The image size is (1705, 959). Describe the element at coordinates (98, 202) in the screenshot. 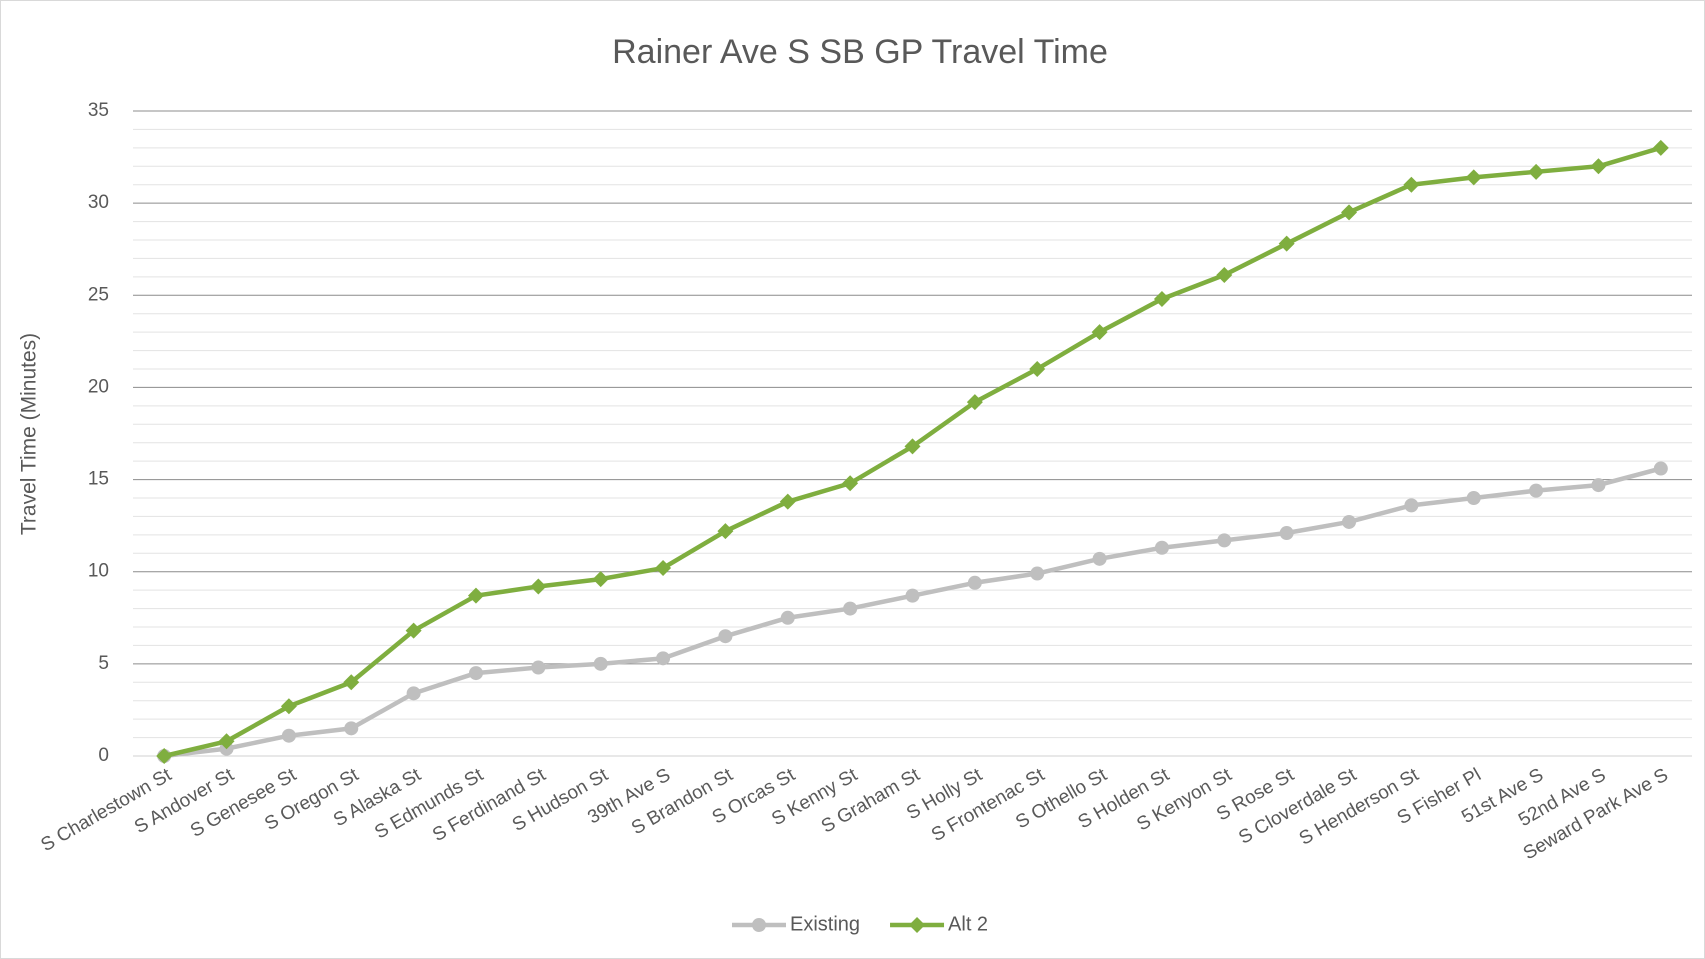

I see `y-tick-label: 30` at that location.